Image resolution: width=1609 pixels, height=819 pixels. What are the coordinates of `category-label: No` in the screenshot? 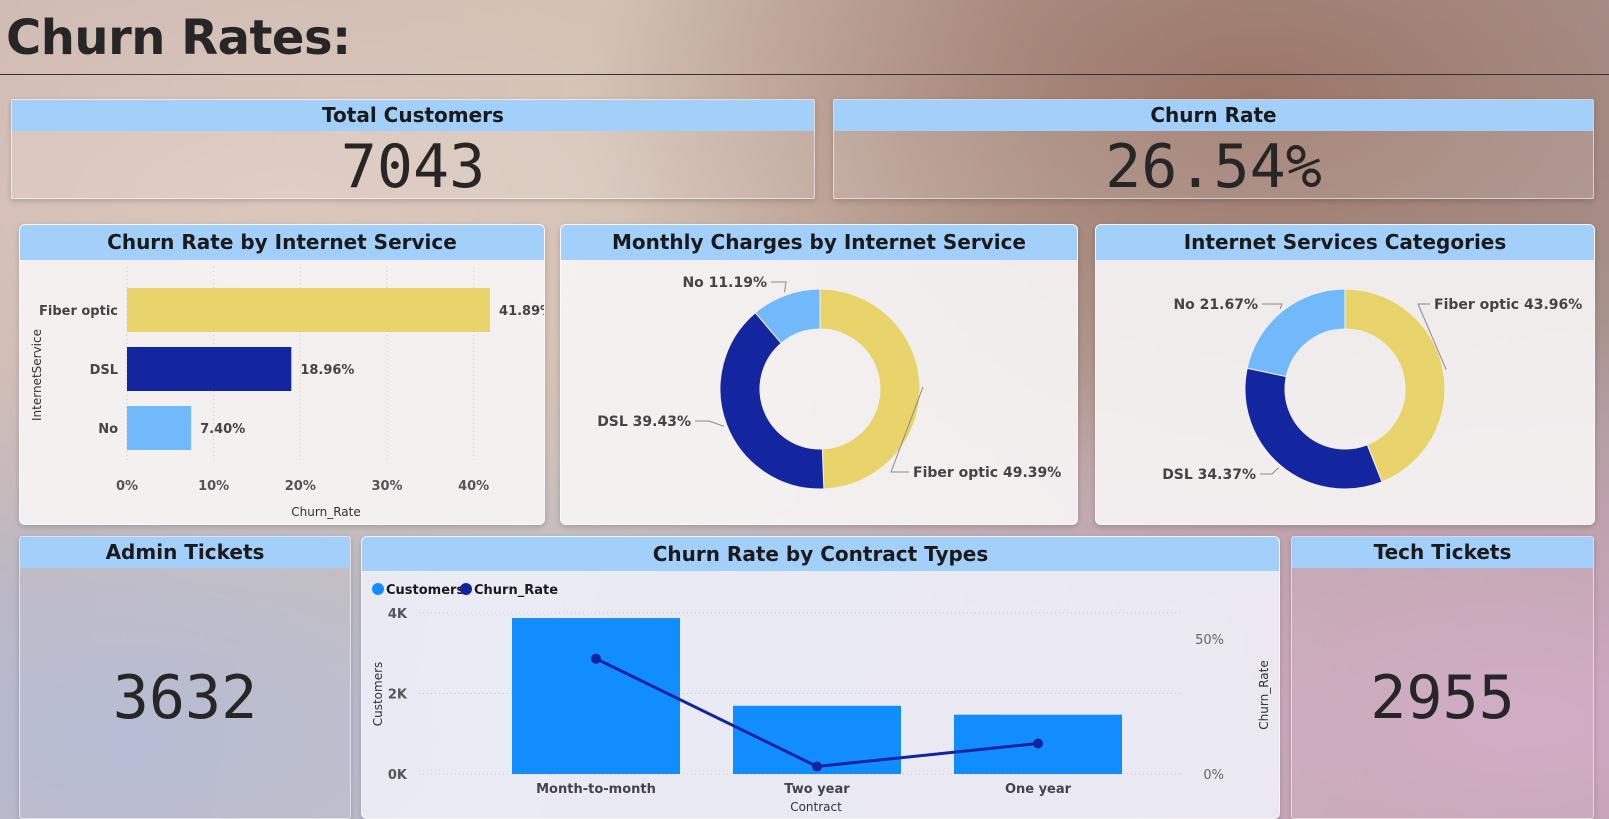 It's located at (108, 429).